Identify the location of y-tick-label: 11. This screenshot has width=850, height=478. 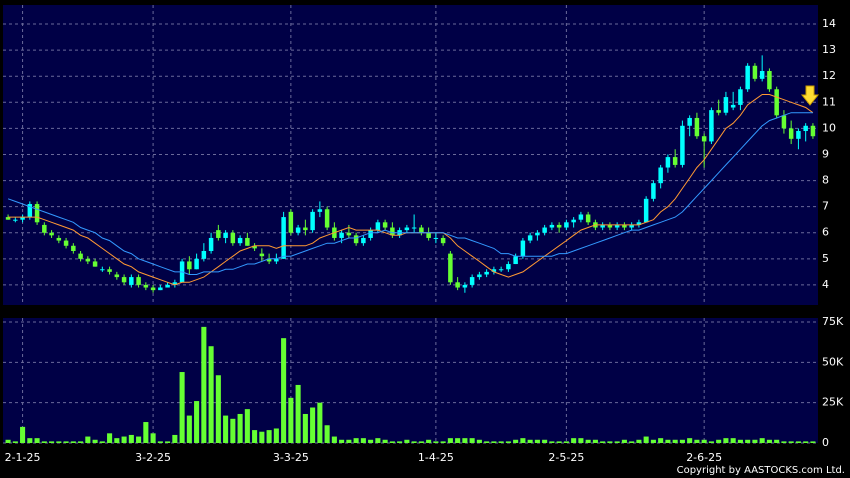
(829, 101).